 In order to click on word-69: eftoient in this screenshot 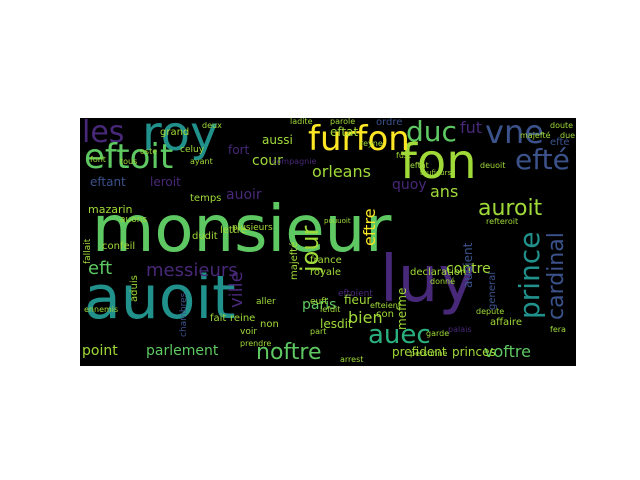, I will do `click(355, 294)`.